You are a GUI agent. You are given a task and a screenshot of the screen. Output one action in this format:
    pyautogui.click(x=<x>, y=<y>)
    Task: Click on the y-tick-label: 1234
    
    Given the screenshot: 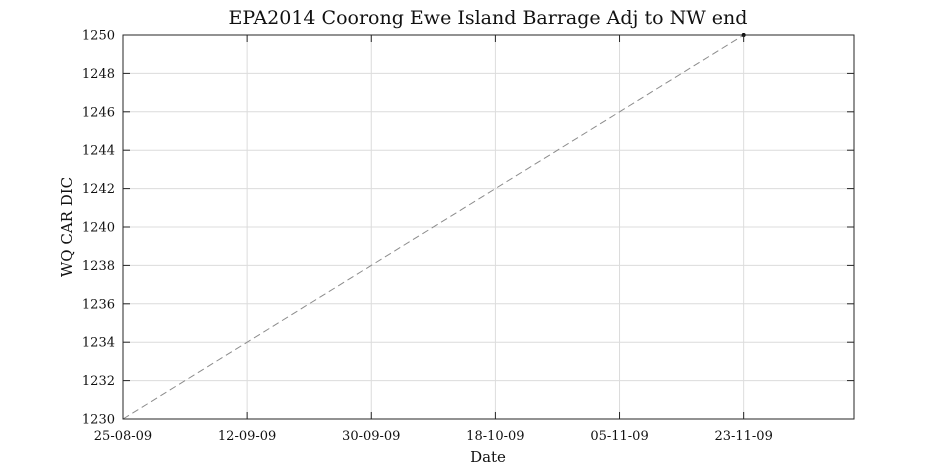 What is the action you would take?
    pyautogui.click(x=98, y=343)
    